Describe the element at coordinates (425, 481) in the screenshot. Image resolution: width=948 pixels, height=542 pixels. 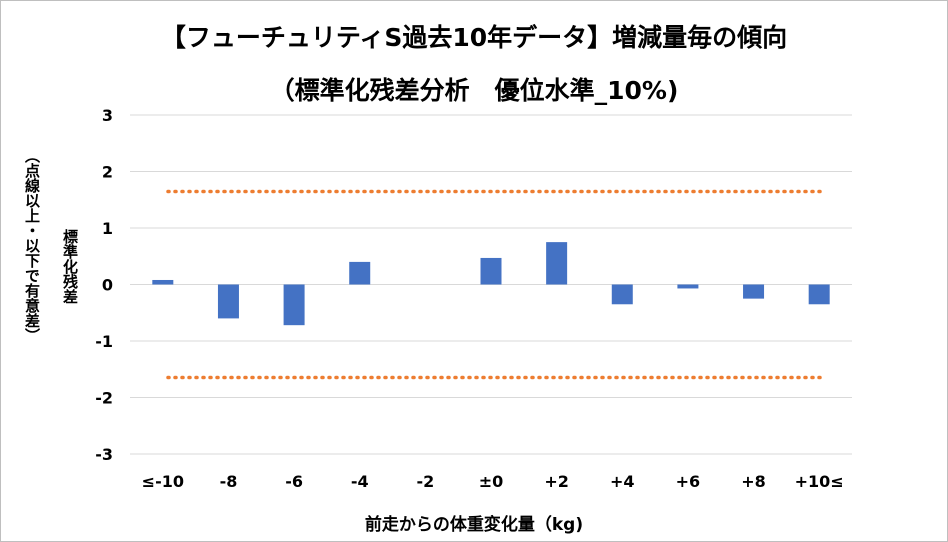
I see `x-tick-label: -2` at that location.